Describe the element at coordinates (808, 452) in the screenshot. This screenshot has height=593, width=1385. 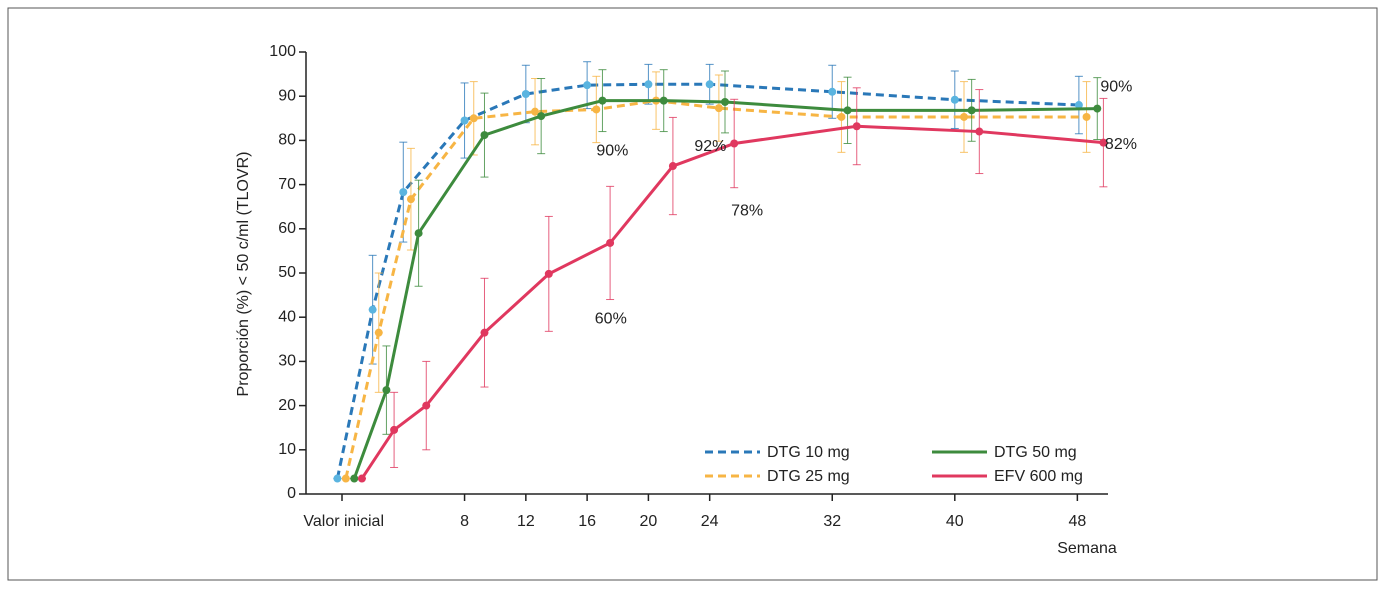
I see `legend-label: DTG 10 mg` at that location.